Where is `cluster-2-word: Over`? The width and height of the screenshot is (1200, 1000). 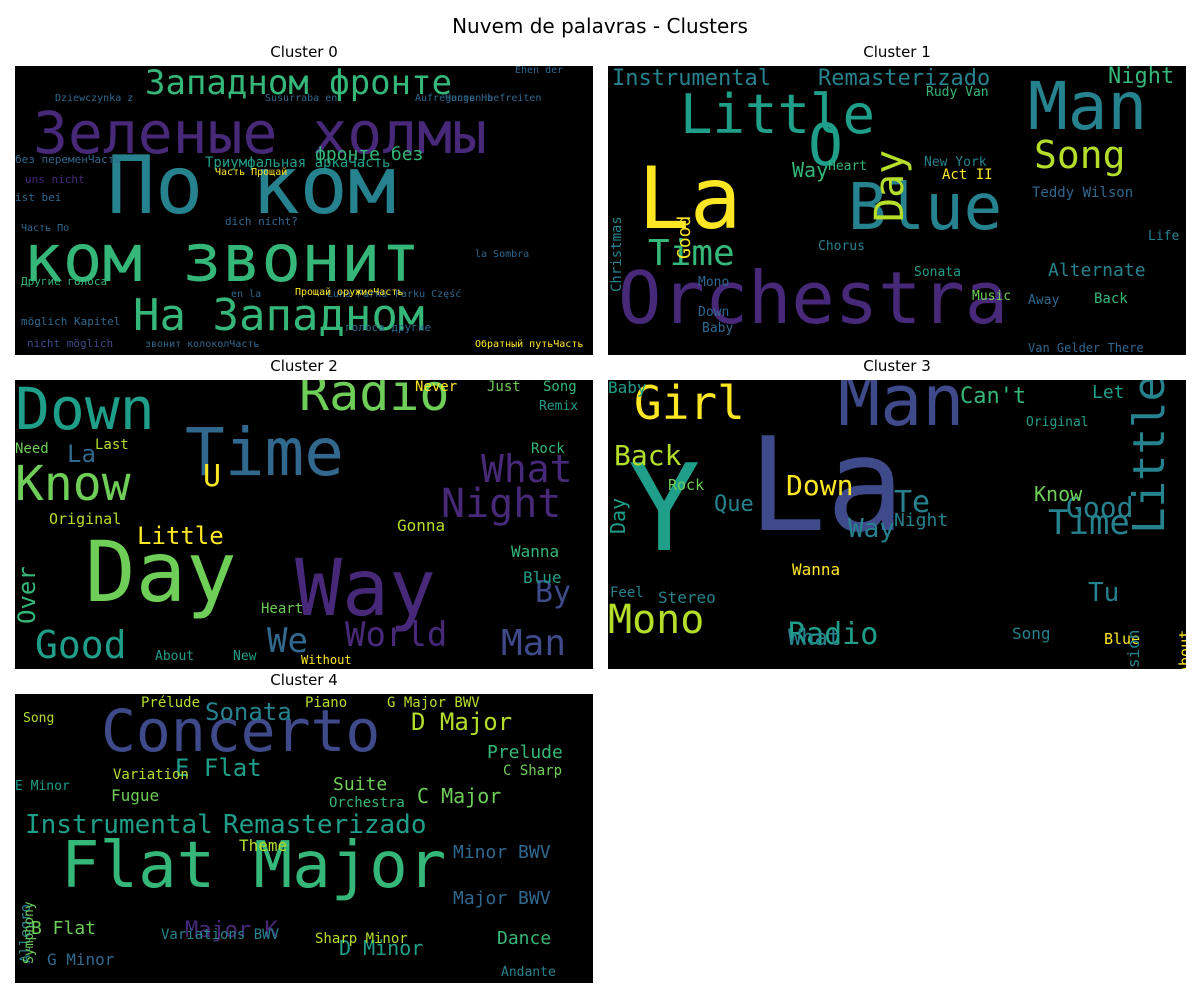
cluster-2-word: Over is located at coordinates (28, 594).